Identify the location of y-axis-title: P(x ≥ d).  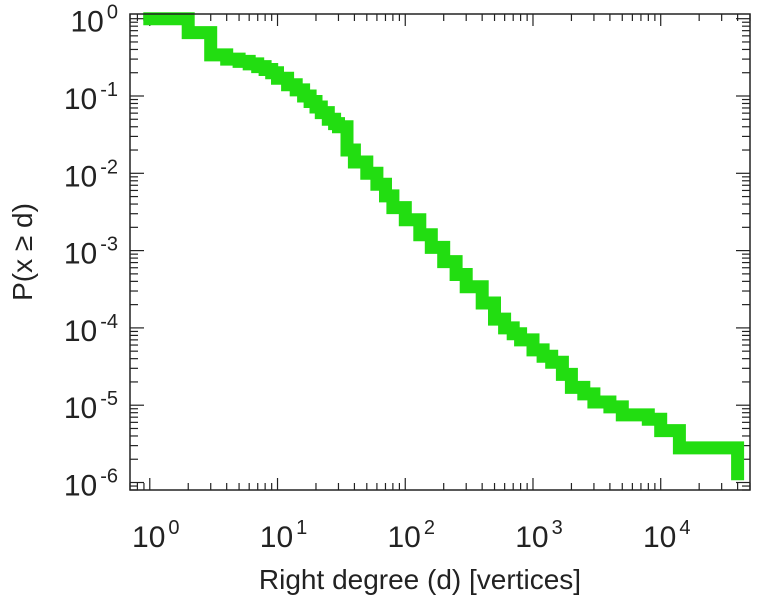
(22, 252).